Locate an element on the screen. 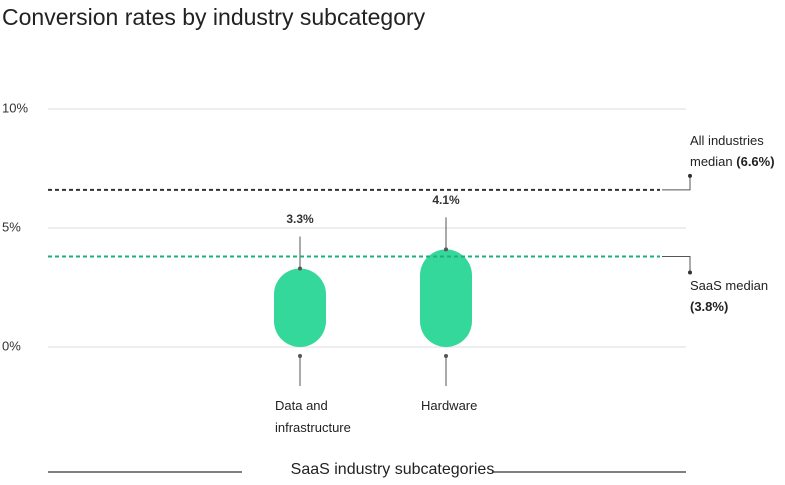  x-axis-label: SaaS industry subcategories is located at coordinates (392, 469).